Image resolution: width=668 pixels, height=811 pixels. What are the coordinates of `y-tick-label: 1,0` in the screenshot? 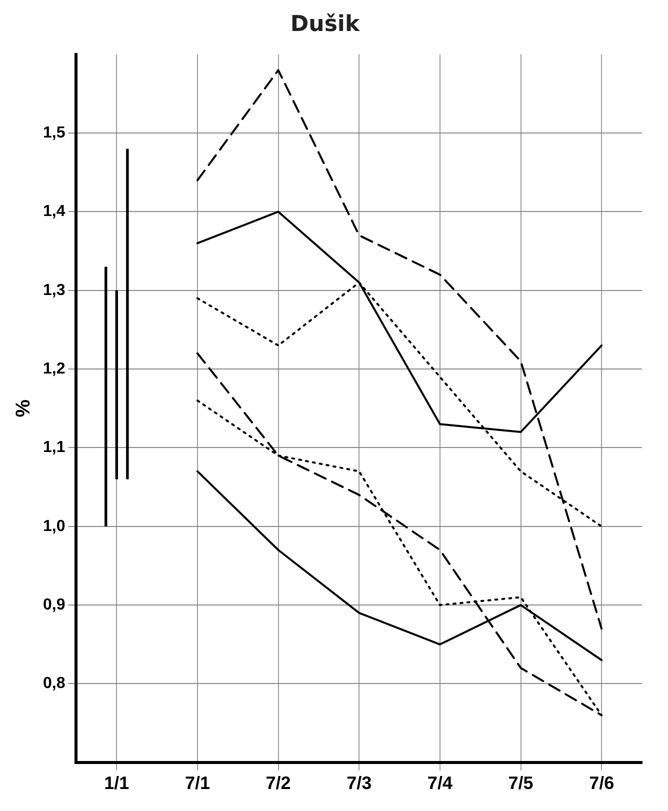 It's located at (54, 526).